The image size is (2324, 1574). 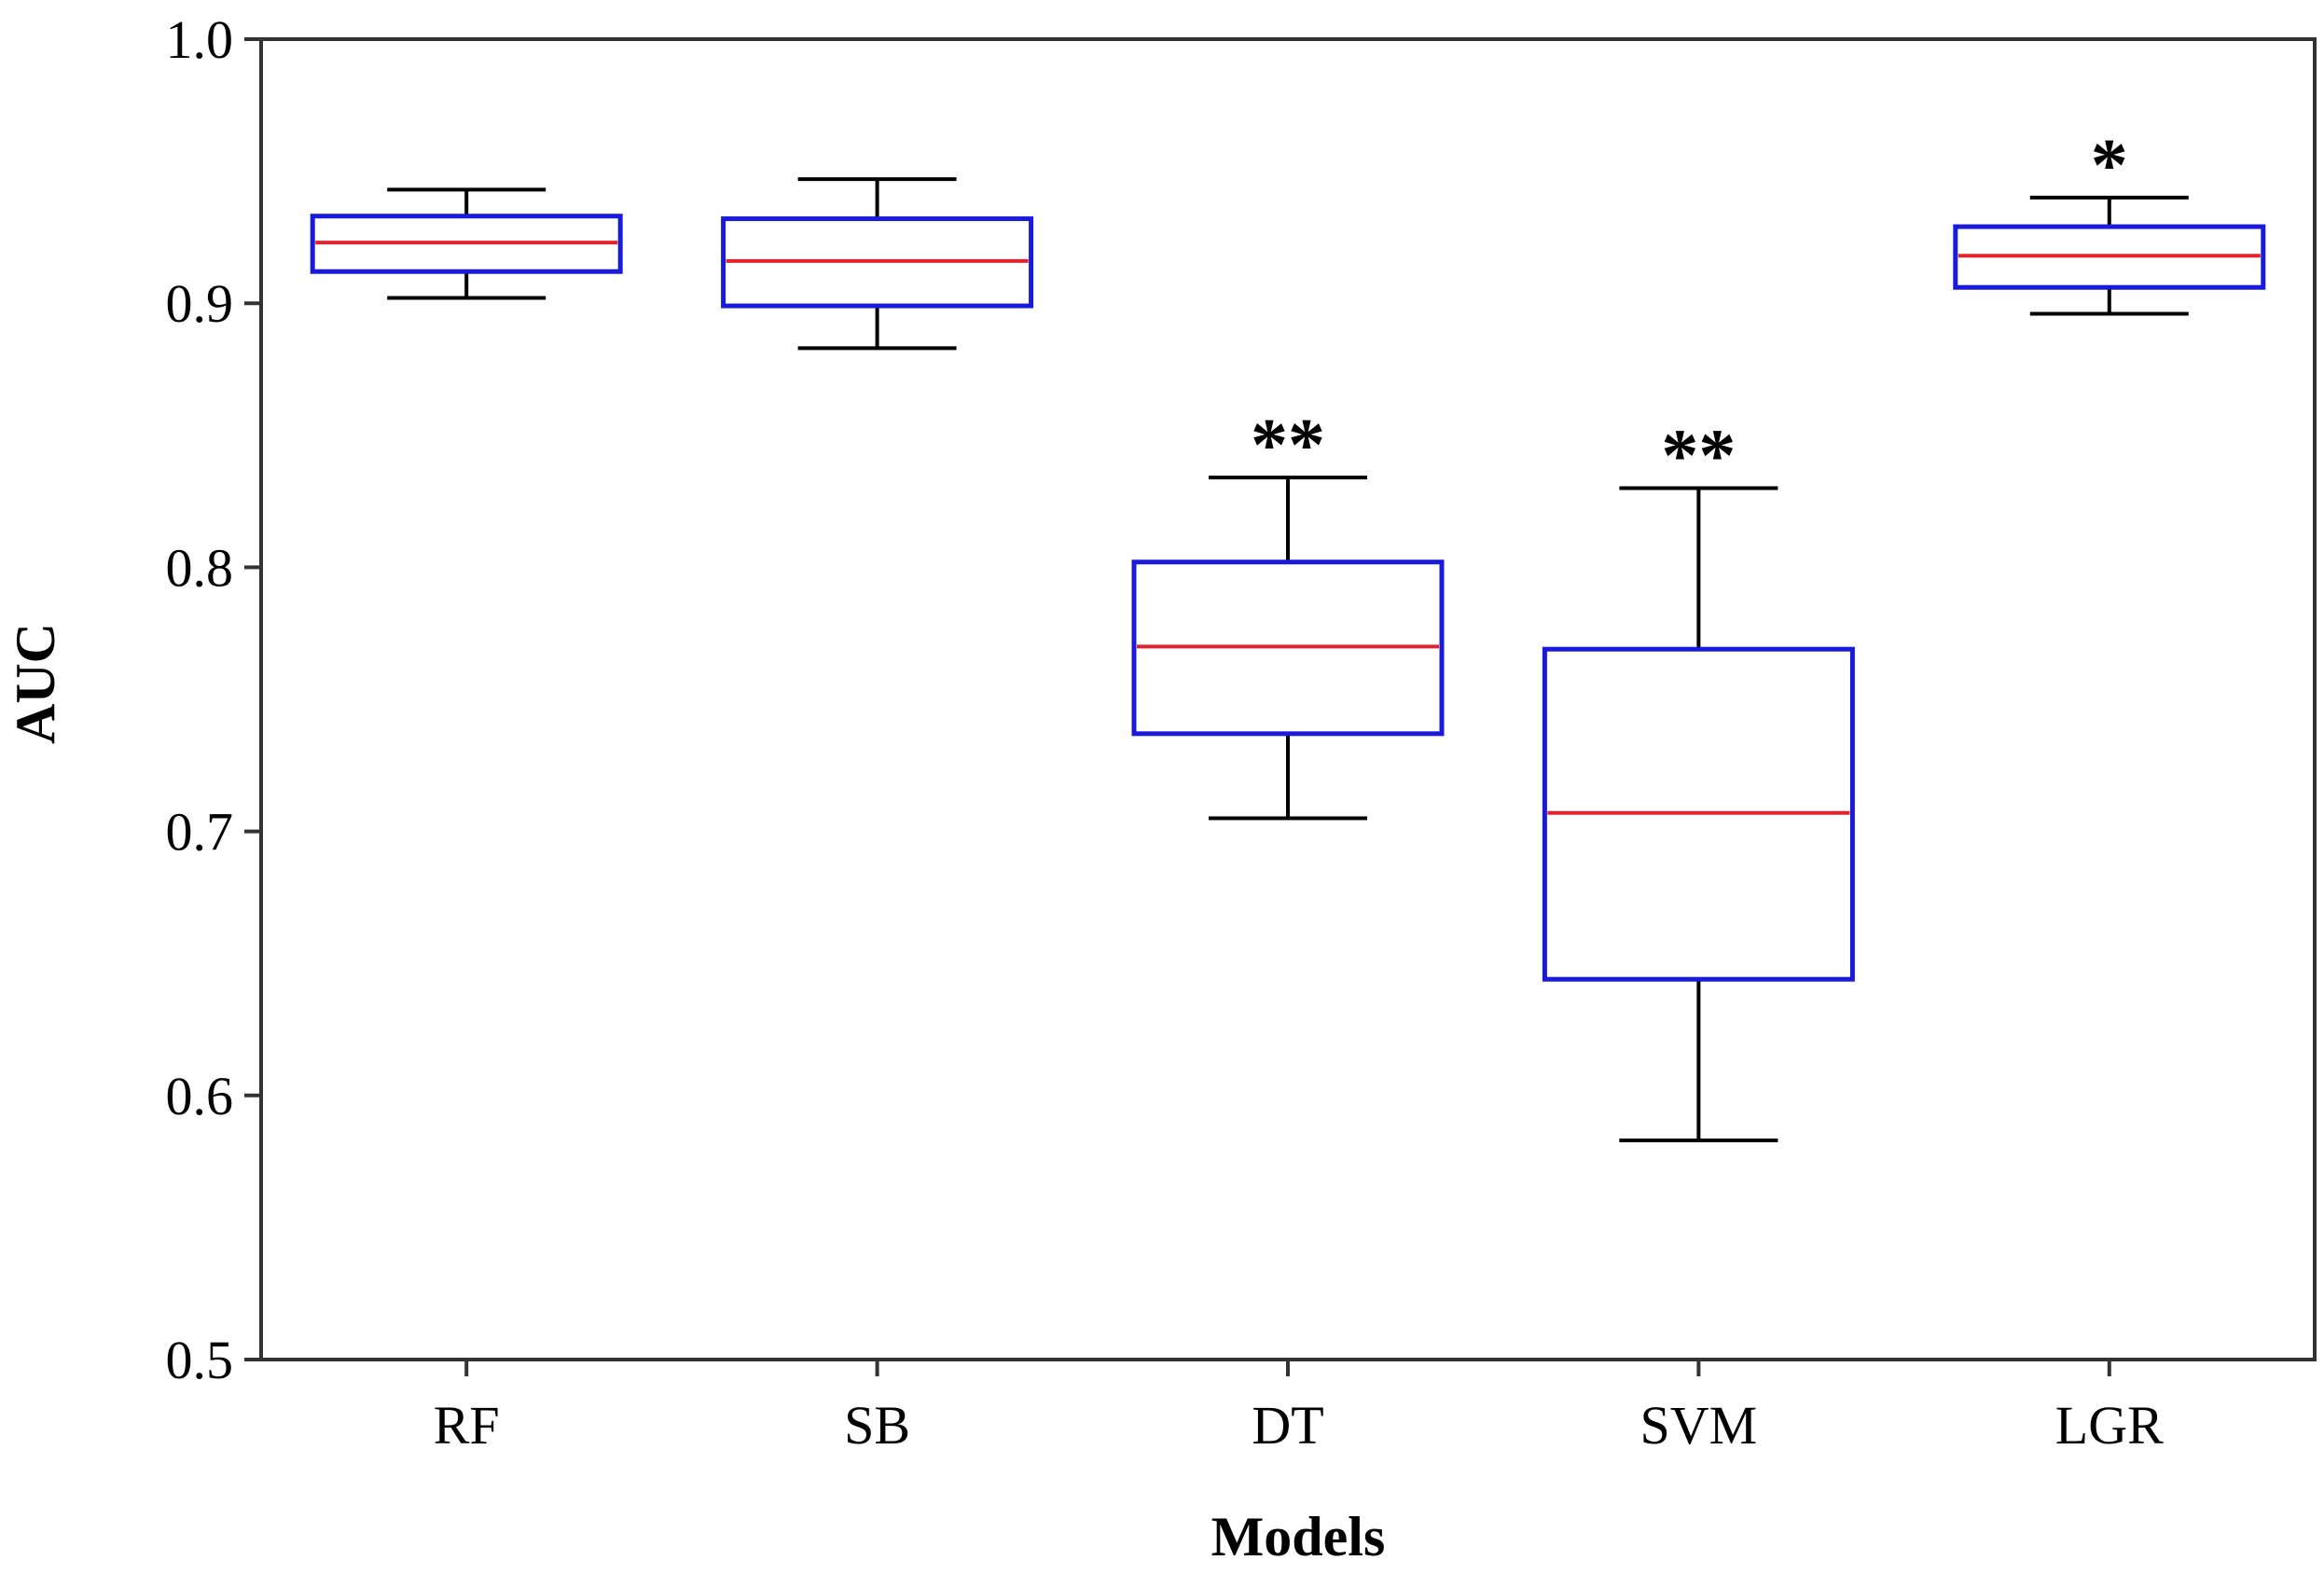 What do you see at coordinates (466, 243) in the screenshot?
I see `box-rf` at bounding box center [466, 243].